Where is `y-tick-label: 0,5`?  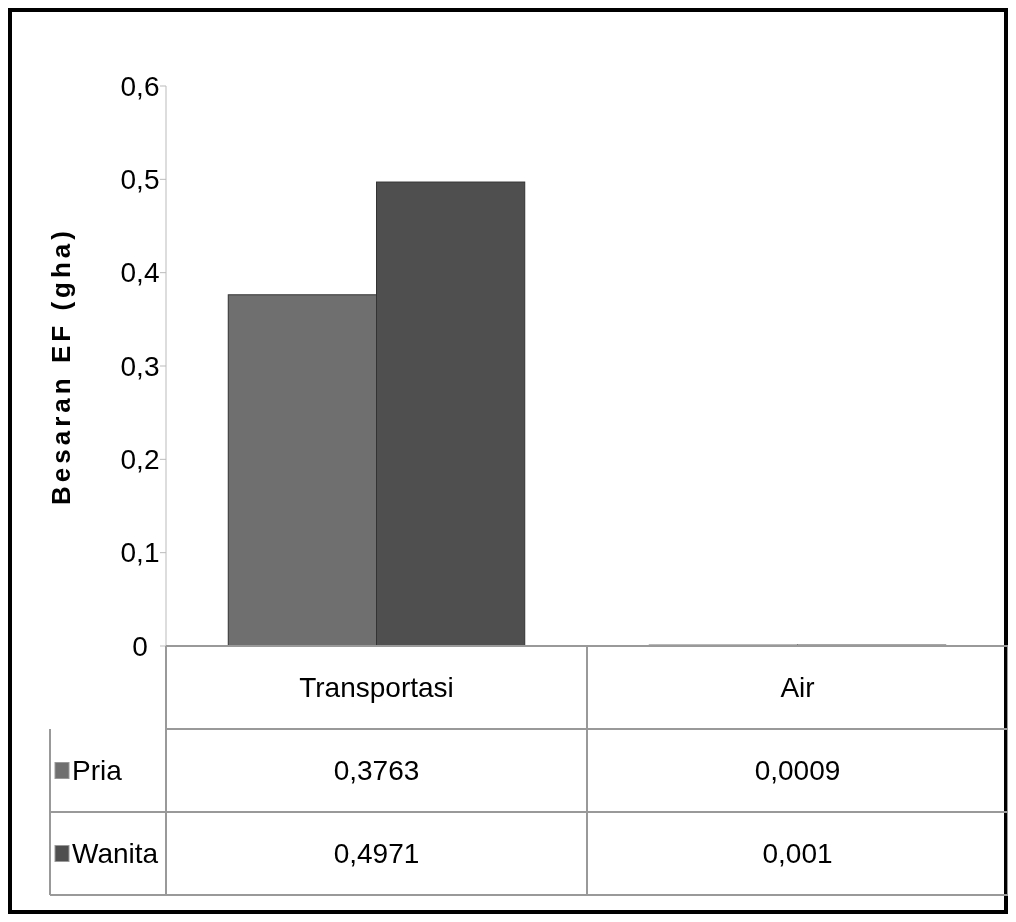
y-tick-label: 0,5 is located at coordinates (140, 180).